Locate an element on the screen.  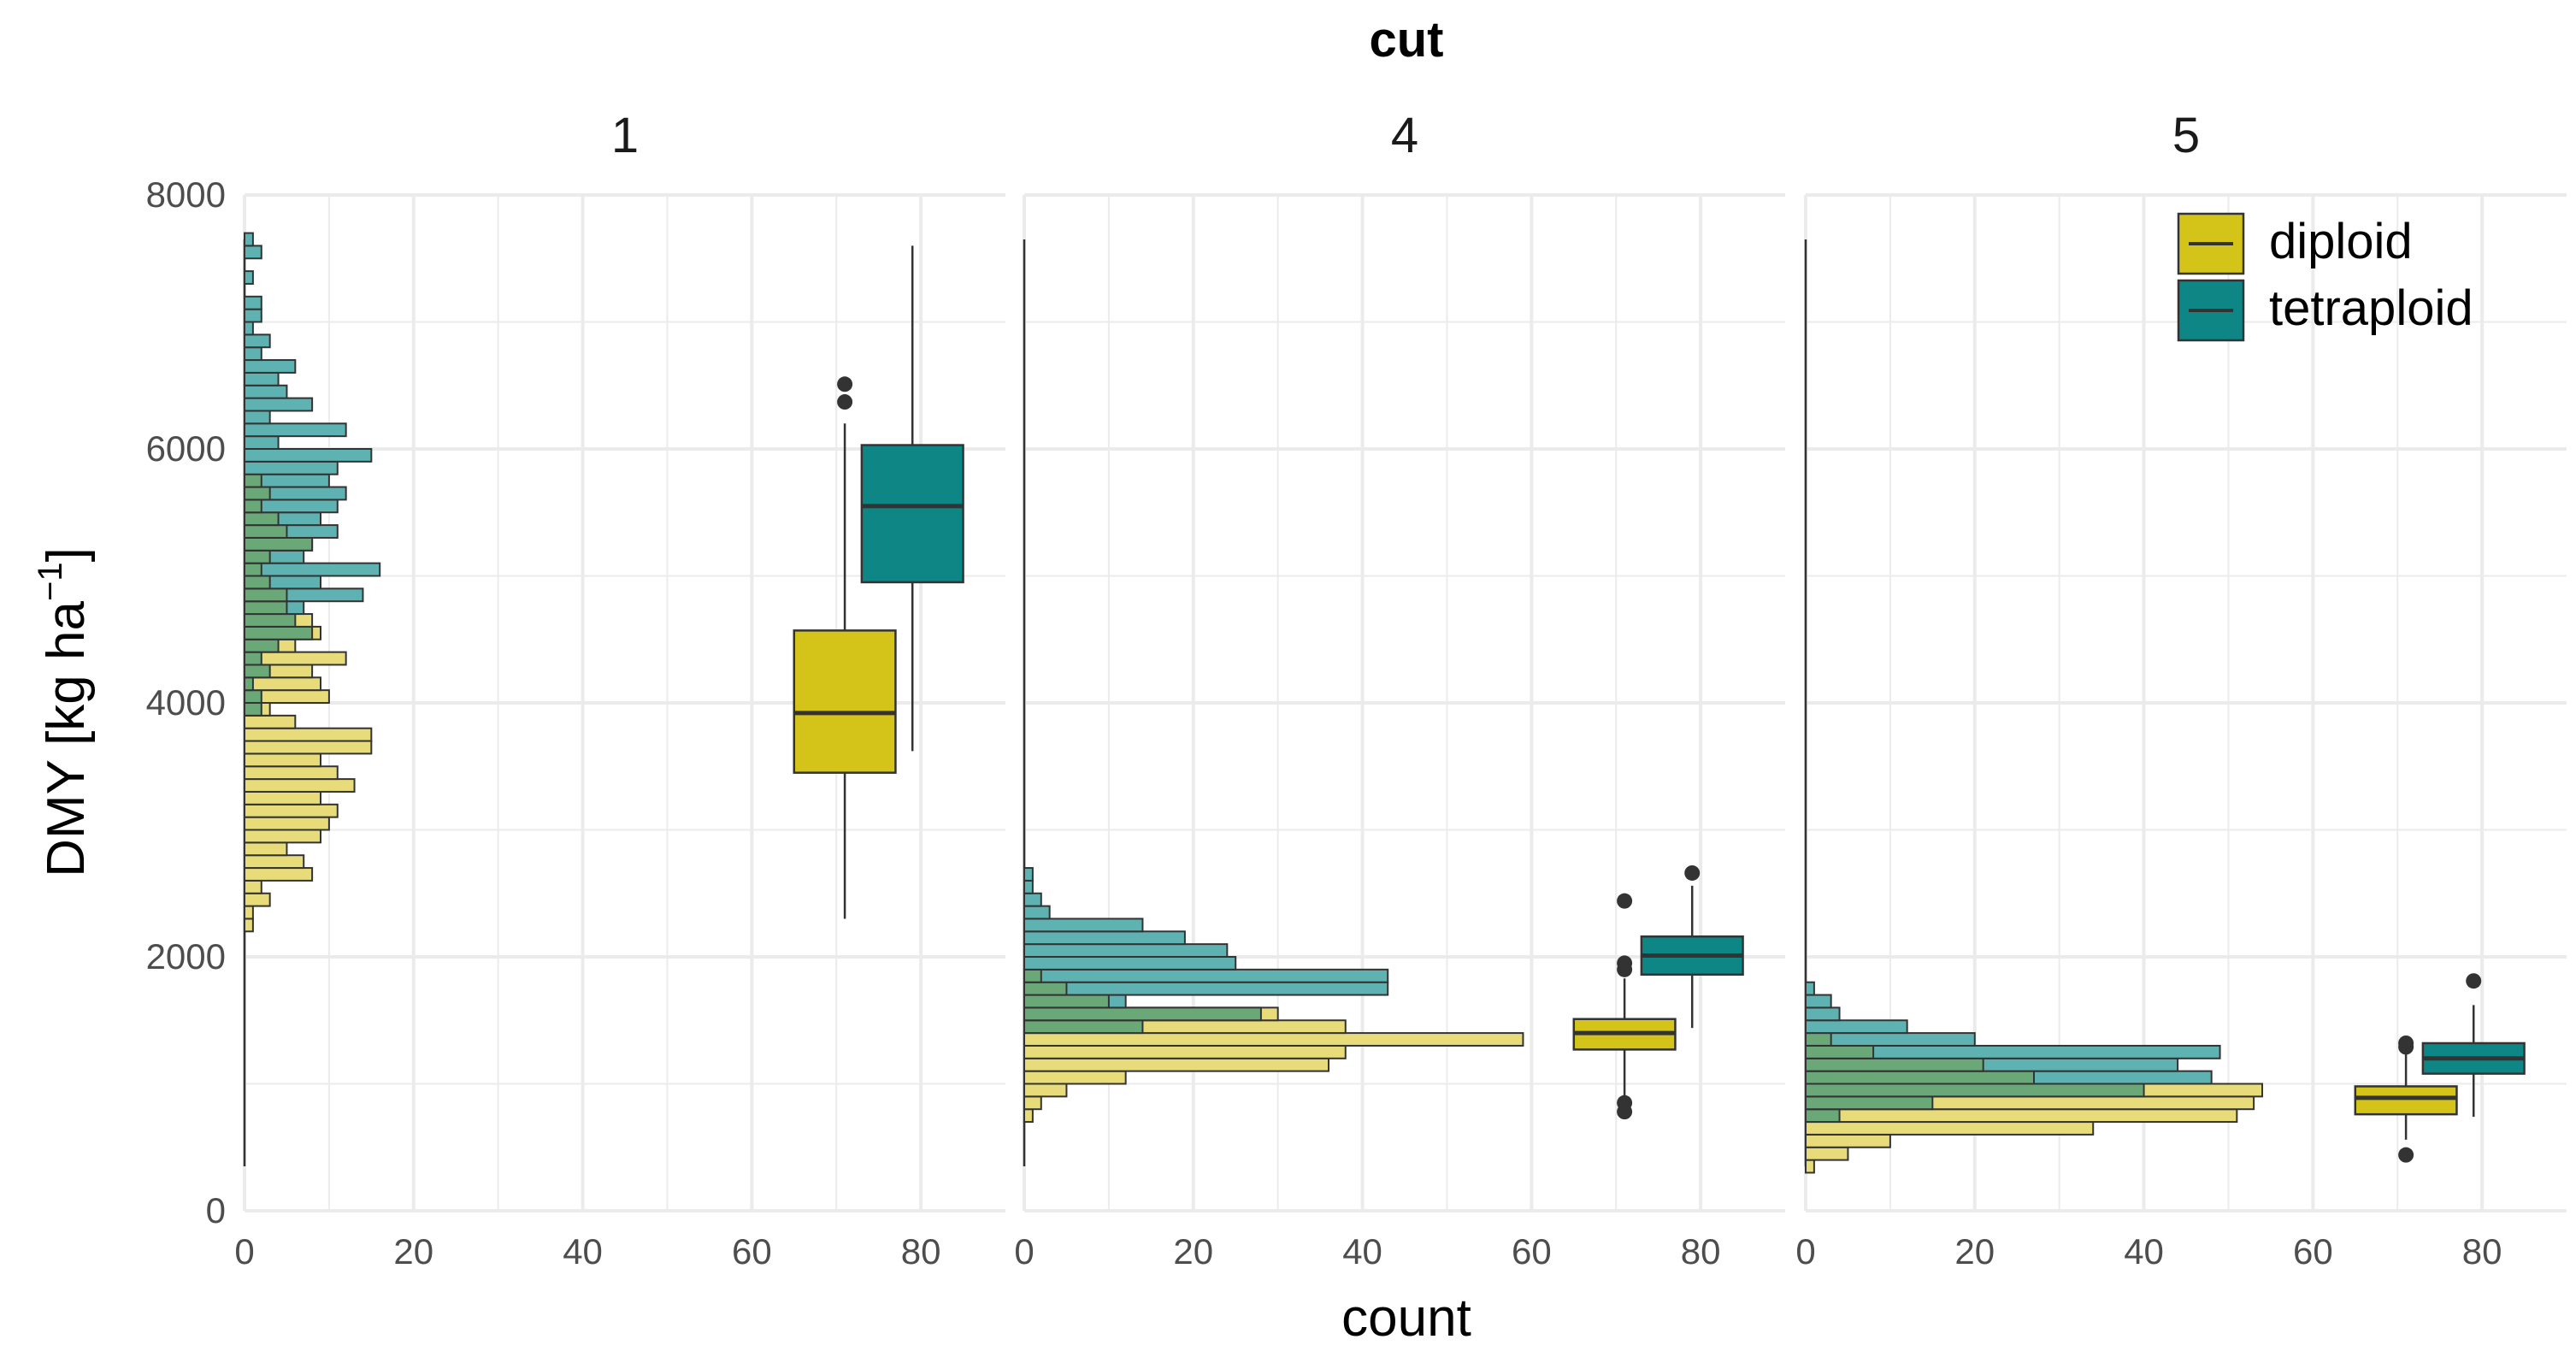
y-tick-label: 6000 is located at coordinates (186, 449).